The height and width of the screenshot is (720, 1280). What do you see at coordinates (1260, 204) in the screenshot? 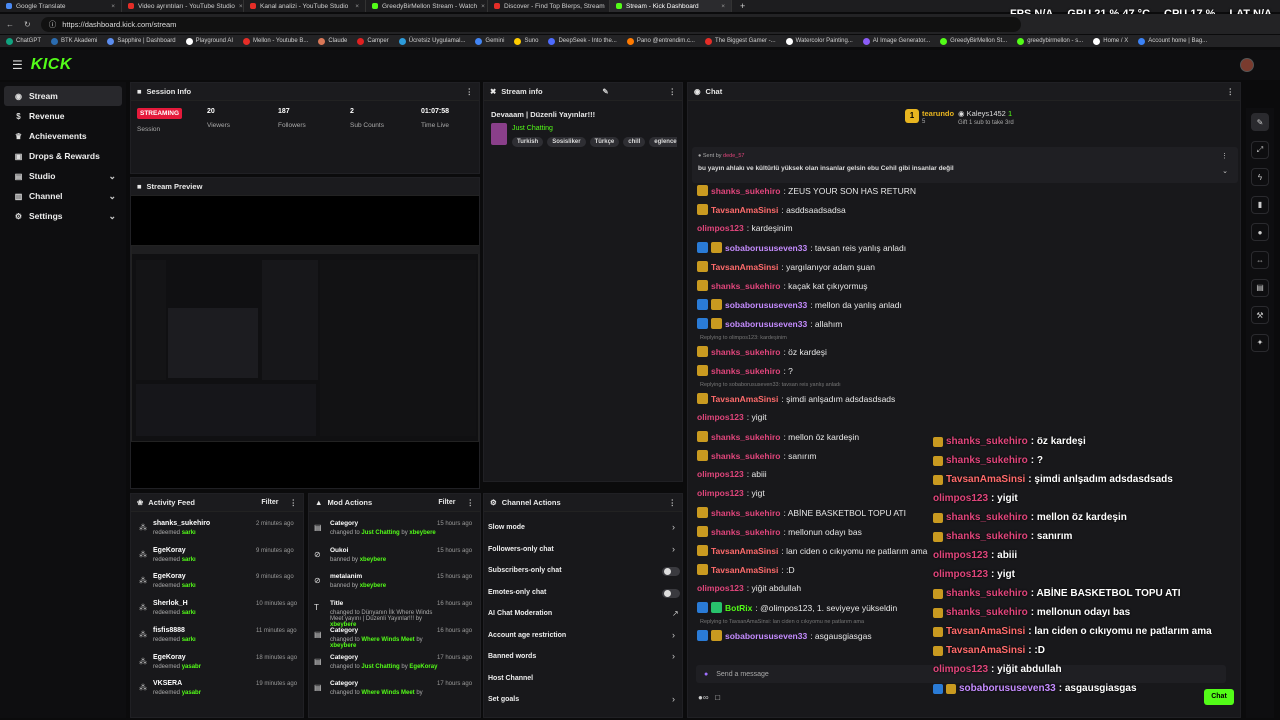
I see `trash-icon: ▮` at bounding box center [1260, 204].